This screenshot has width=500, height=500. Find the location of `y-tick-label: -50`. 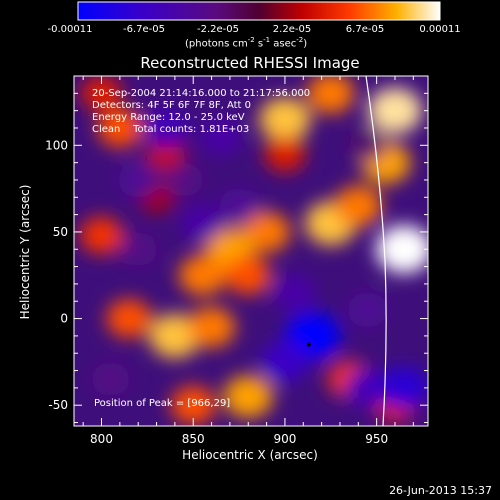

y-tick-label: -50 is located at coordinates (58, 405).